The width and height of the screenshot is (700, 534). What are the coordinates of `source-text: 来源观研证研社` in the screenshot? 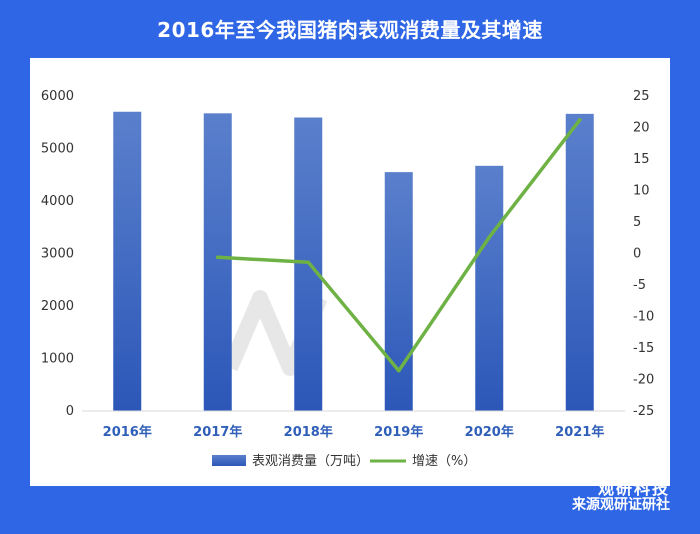 It's located at (621, 505).